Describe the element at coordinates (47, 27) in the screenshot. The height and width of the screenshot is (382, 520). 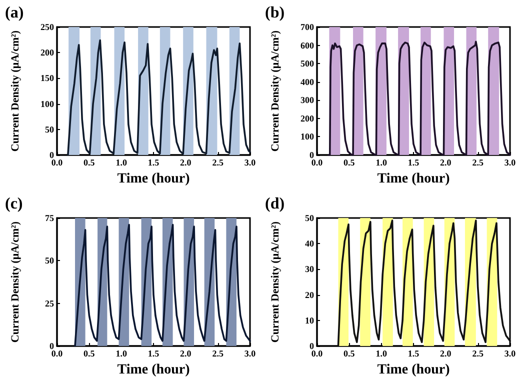
I see `y-tick-label: 250` at that location.